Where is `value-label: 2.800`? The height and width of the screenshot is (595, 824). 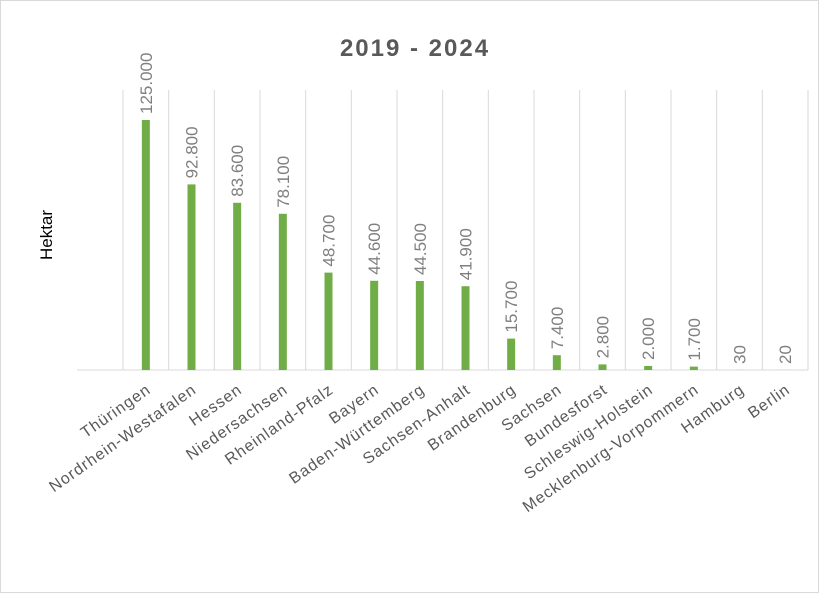 value-label: 2.800 is located at coordinates (603, 337).